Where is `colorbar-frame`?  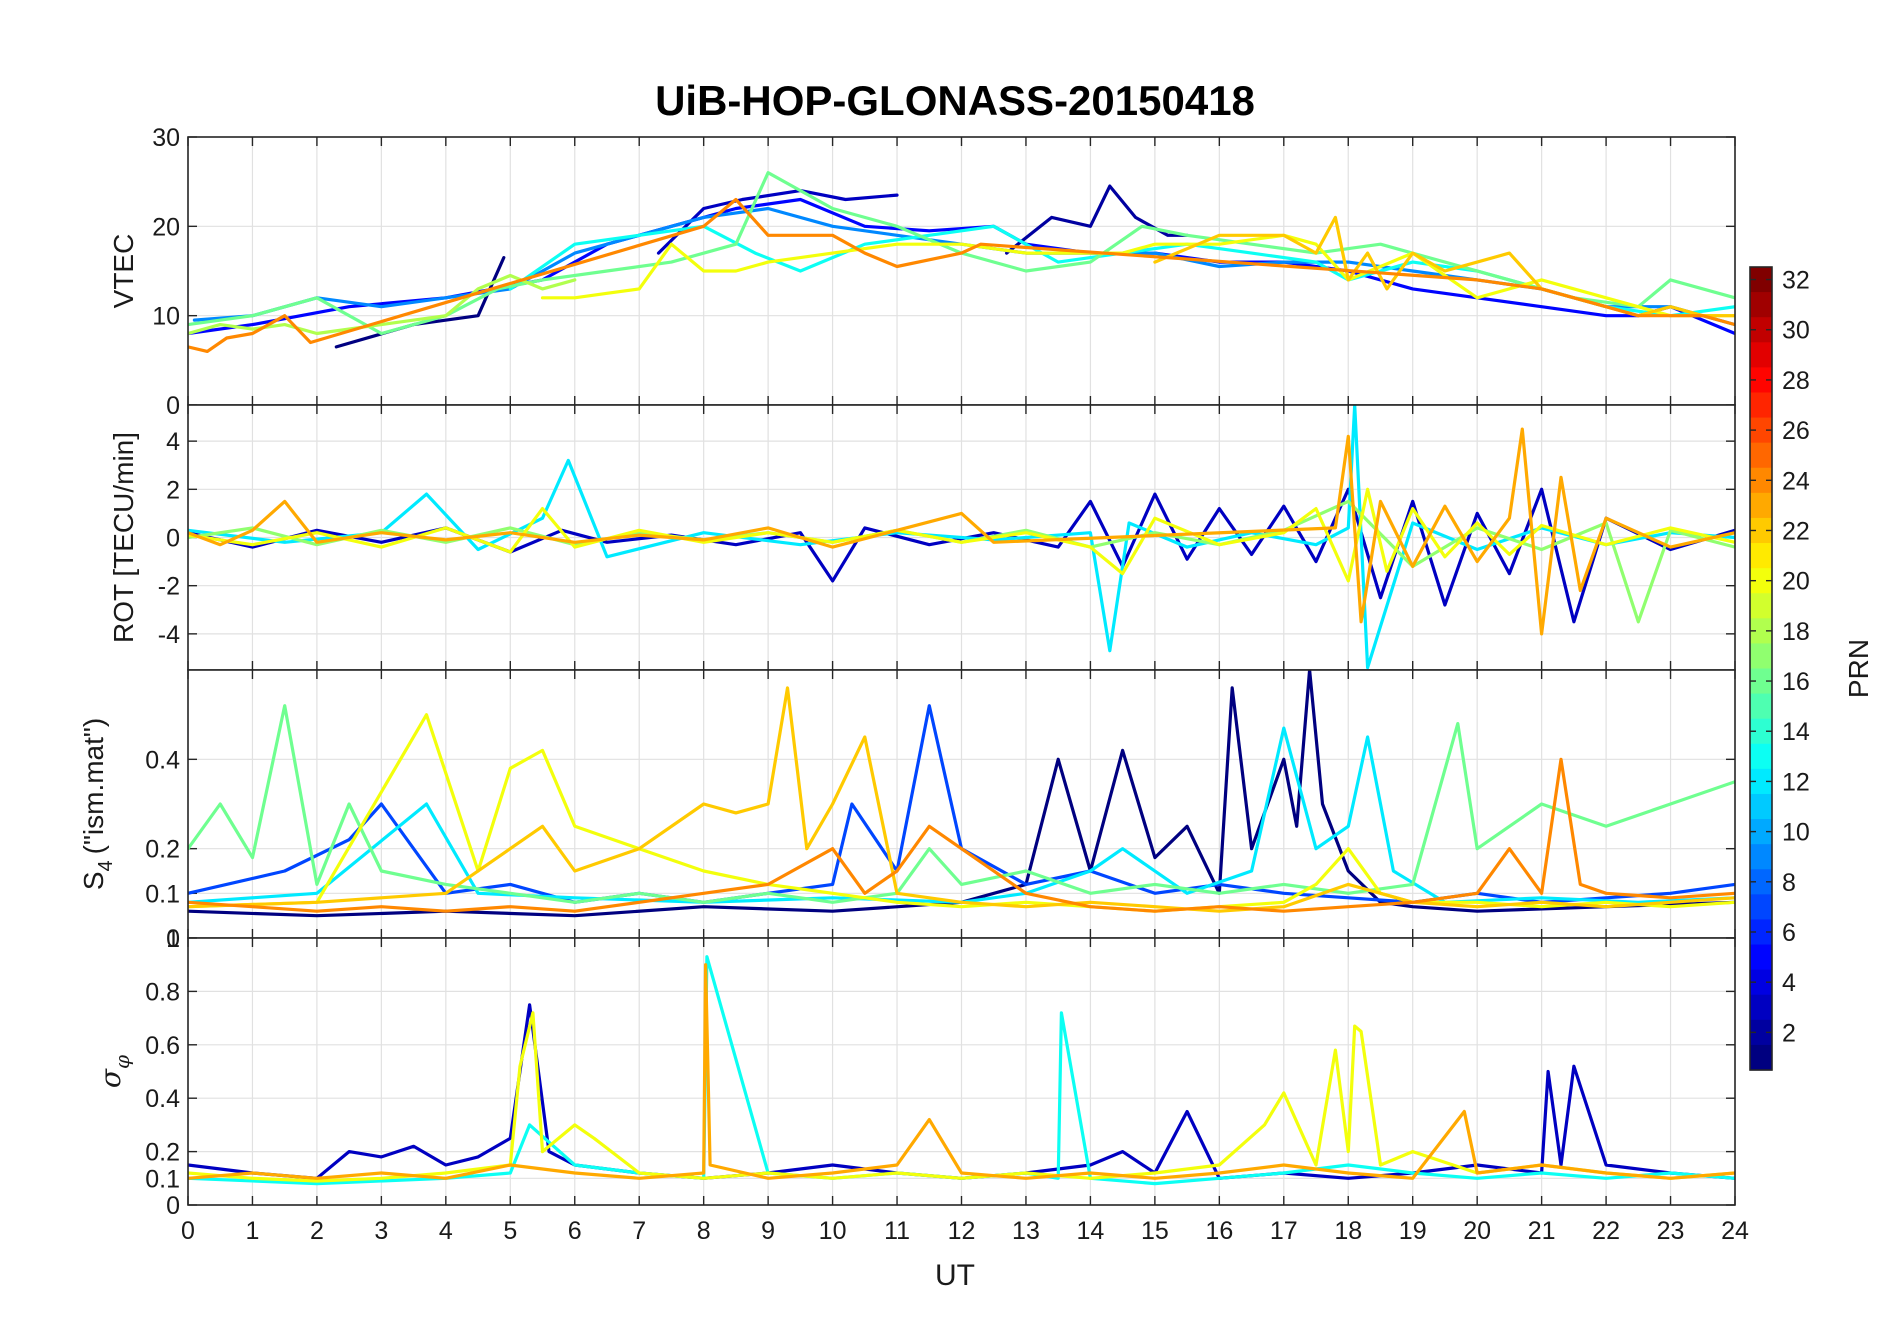
colorbar-frame is located at coordinates (1761, 668).